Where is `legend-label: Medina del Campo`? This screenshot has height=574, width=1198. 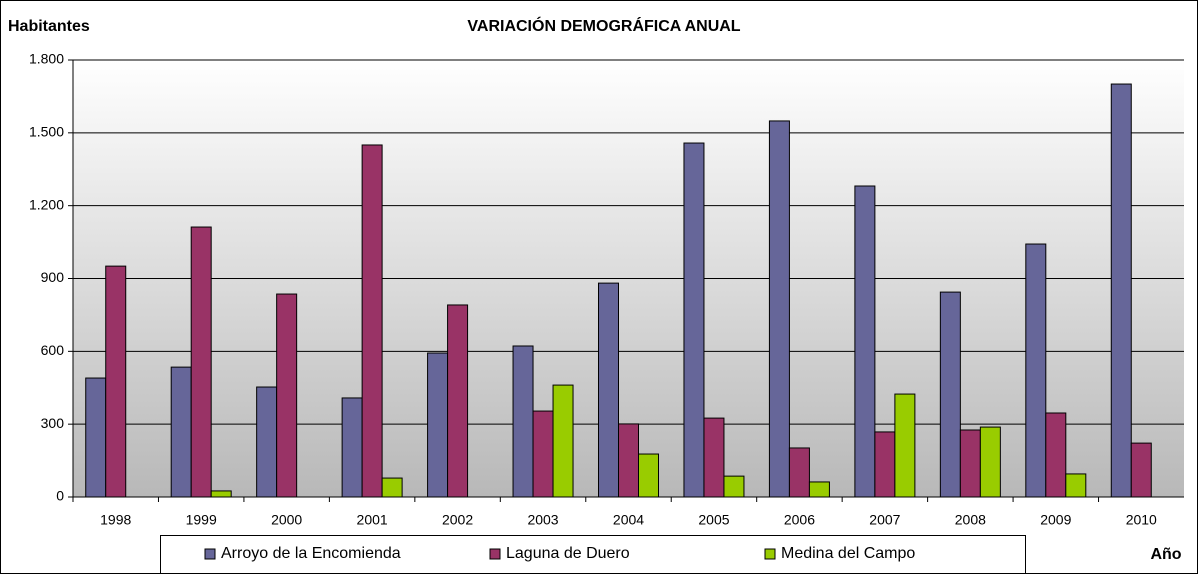 legend-label: Medina del Campo is located at coordinates (848, 553).